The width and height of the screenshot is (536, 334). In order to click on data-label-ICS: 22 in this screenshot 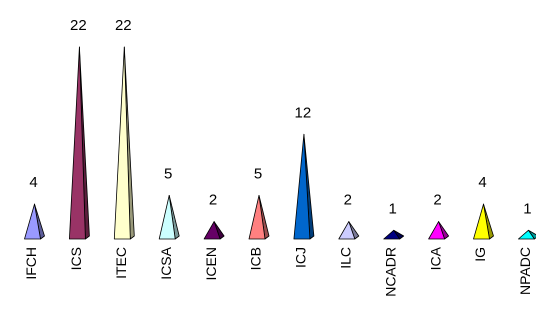, I will do `click(78, 25)`.